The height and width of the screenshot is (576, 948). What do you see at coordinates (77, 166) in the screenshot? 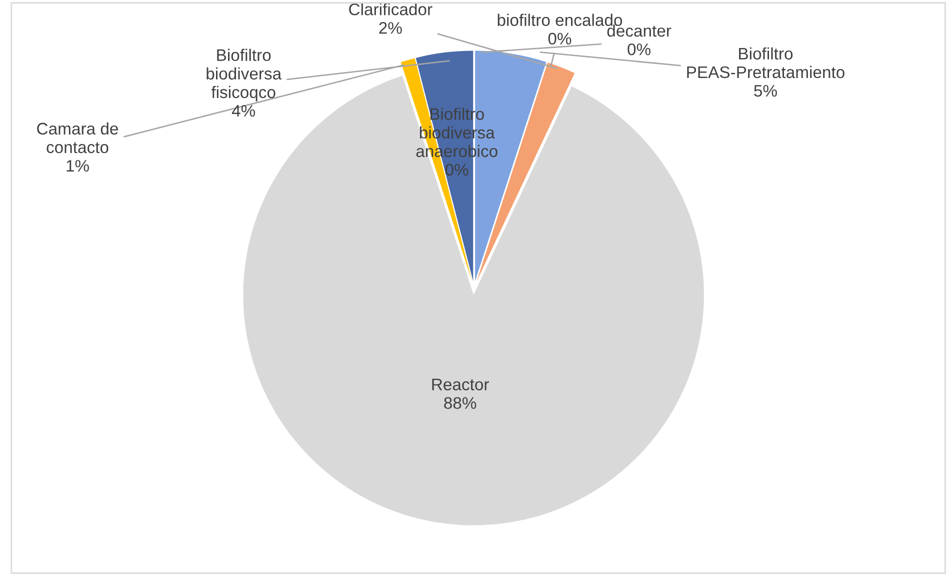
I see `data-label: 1%` at bounding box center [77, 166].